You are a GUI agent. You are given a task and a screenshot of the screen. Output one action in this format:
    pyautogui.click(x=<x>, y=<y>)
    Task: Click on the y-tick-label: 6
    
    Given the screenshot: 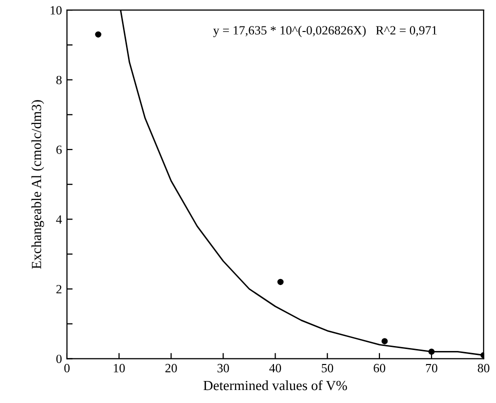 What is the action you would take?
    pyautogui.click(x=59, y=150)
    